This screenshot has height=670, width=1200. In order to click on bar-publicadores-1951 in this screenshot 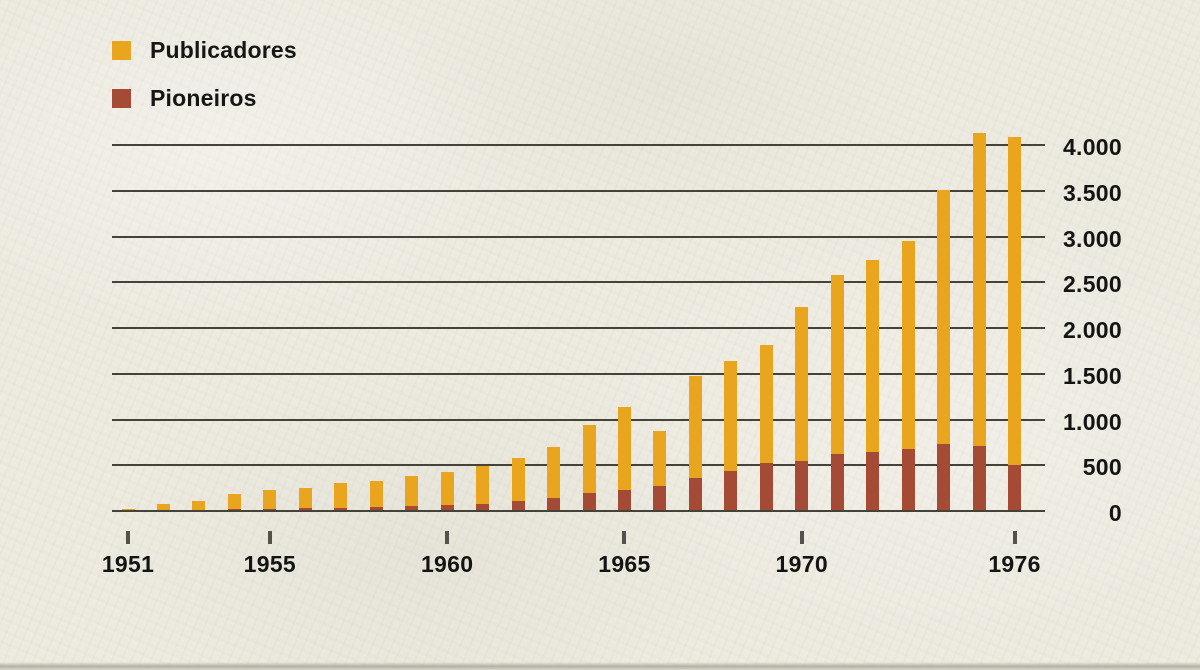, I will do `click(128, 509)`.